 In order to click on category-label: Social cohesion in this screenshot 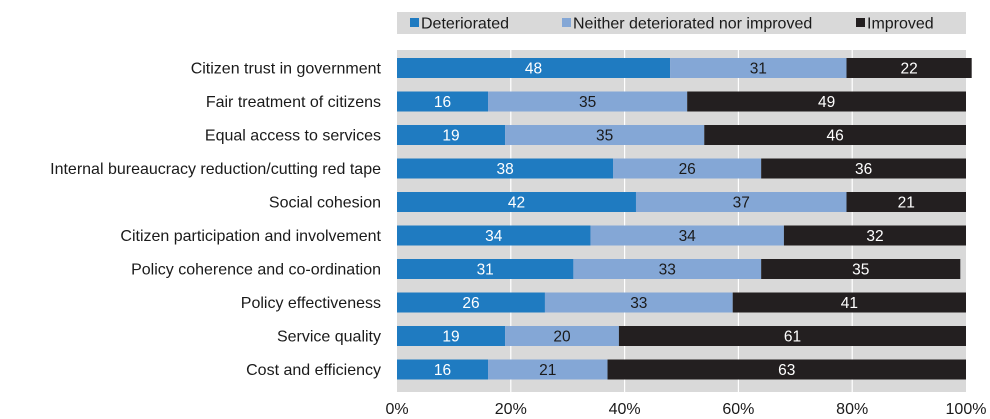, I will do `click(325, 203)`.